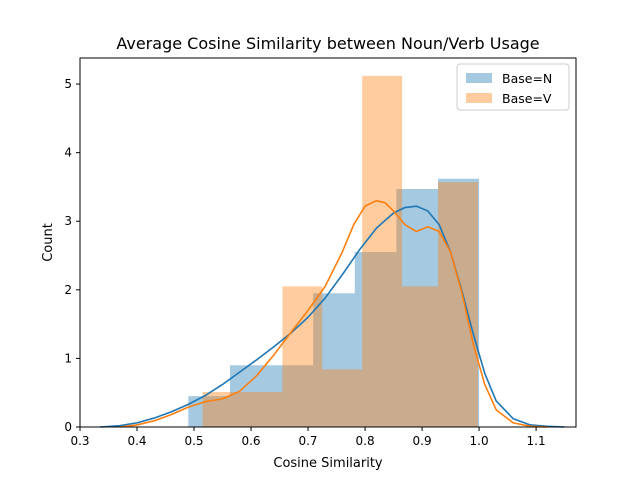 The height and width of the screenshot is (480, 640). I want to click on x-tick-label: 0.5, so click(193, 441).